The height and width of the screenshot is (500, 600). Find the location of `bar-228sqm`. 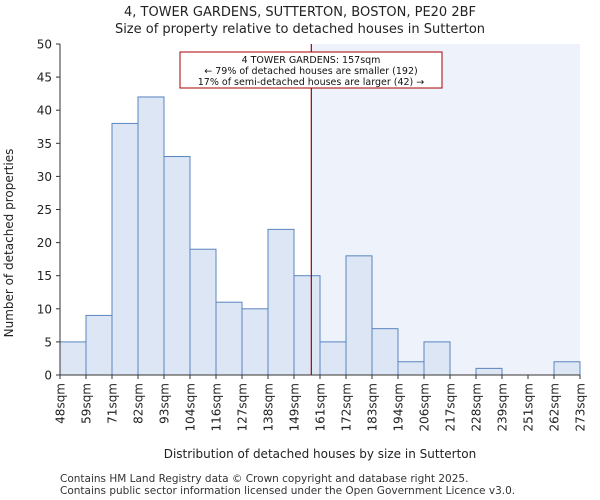

bar-228sqm is located at coordinates (489, 371).